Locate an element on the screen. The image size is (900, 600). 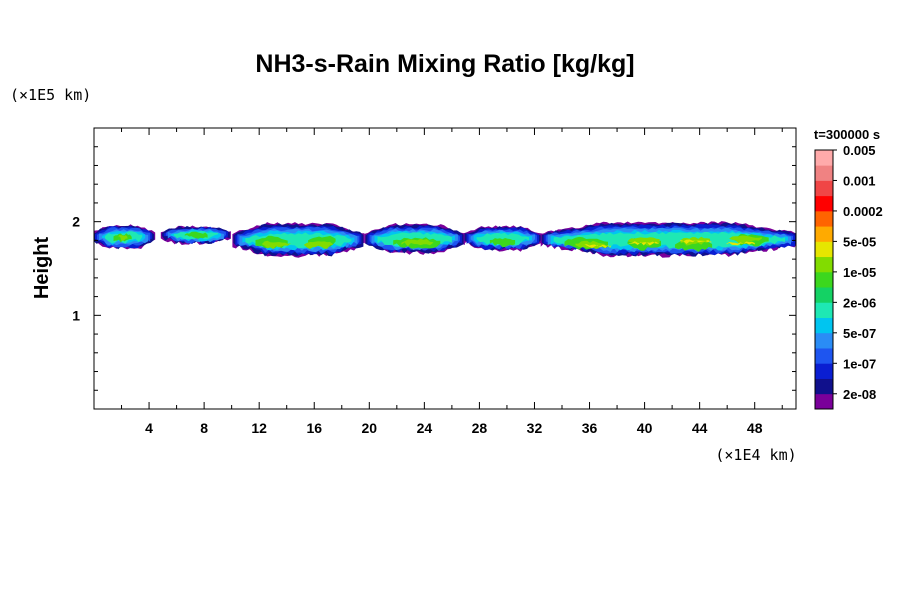
x-tick-label: 24 is located at coordinates (425, 428).